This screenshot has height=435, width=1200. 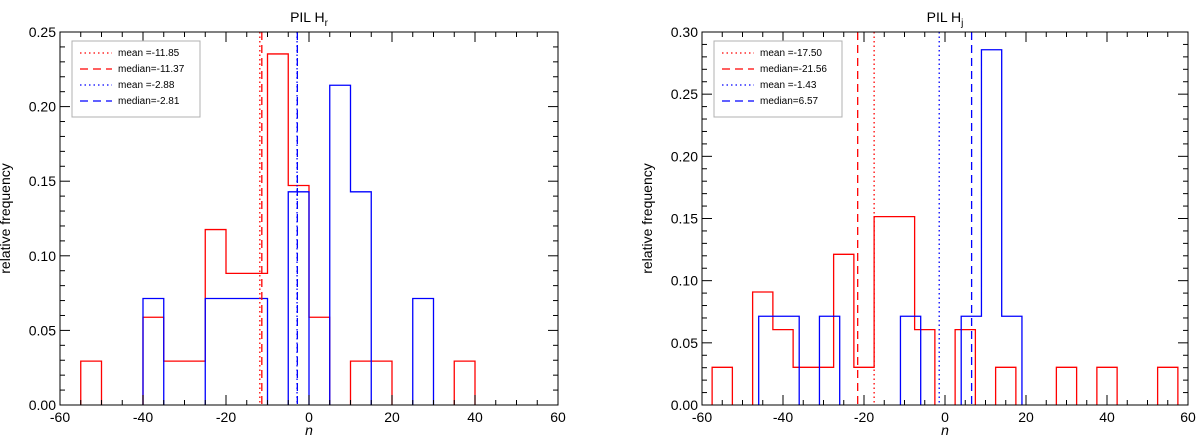 I want to click on legend-label: median=6.57, so click(x=789, y=101).